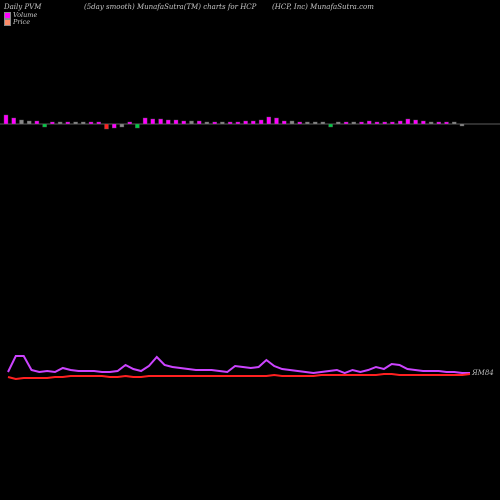  I want to click on legend-volume: Volume, so click(20, 15).